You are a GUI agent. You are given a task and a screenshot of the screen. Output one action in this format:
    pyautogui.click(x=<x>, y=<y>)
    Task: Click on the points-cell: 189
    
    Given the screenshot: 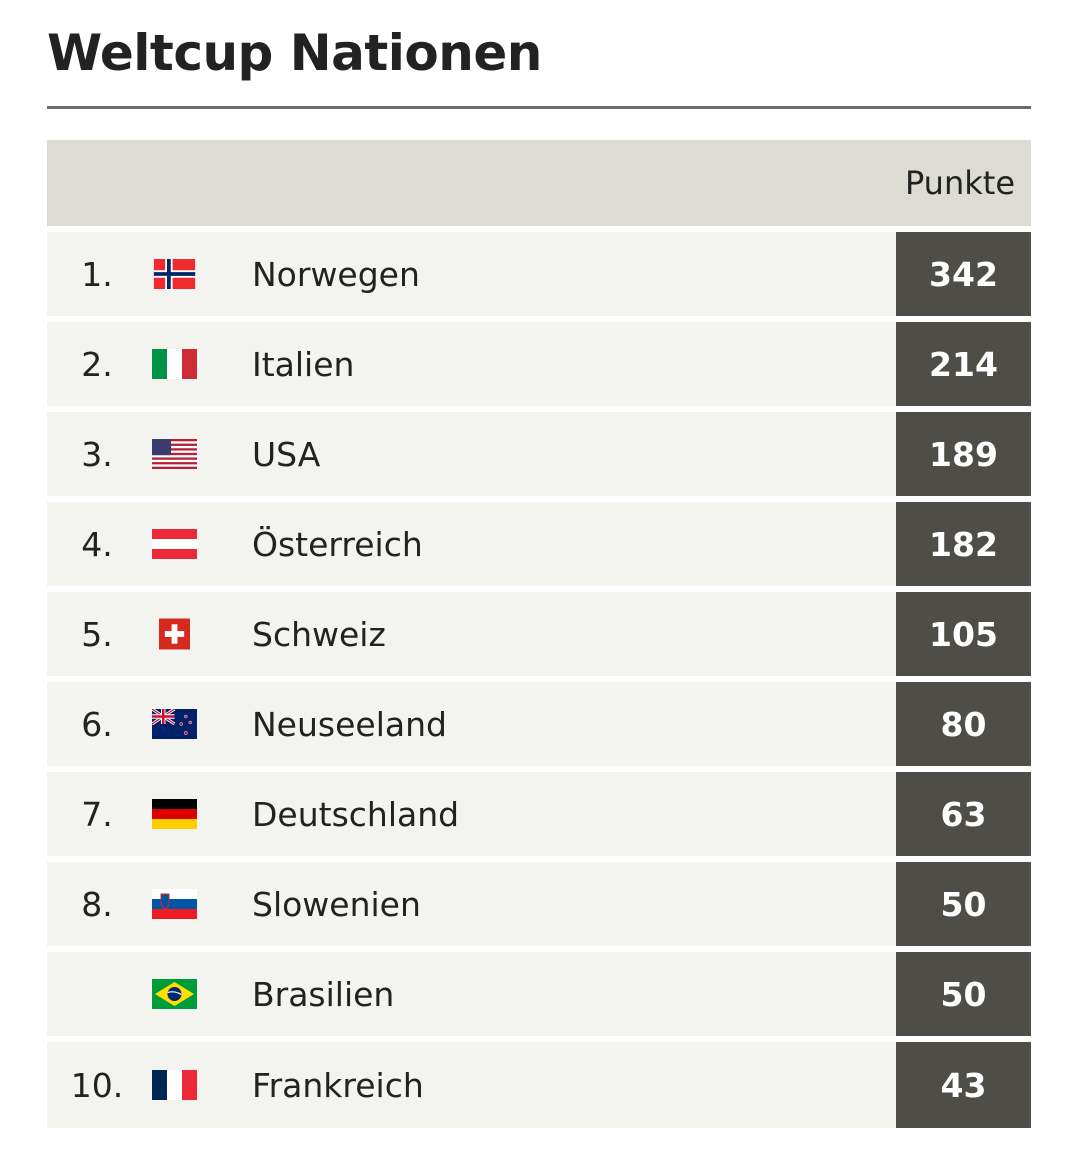 What is the action you would take?
    pyautogui.click(x=963, y=454)
    